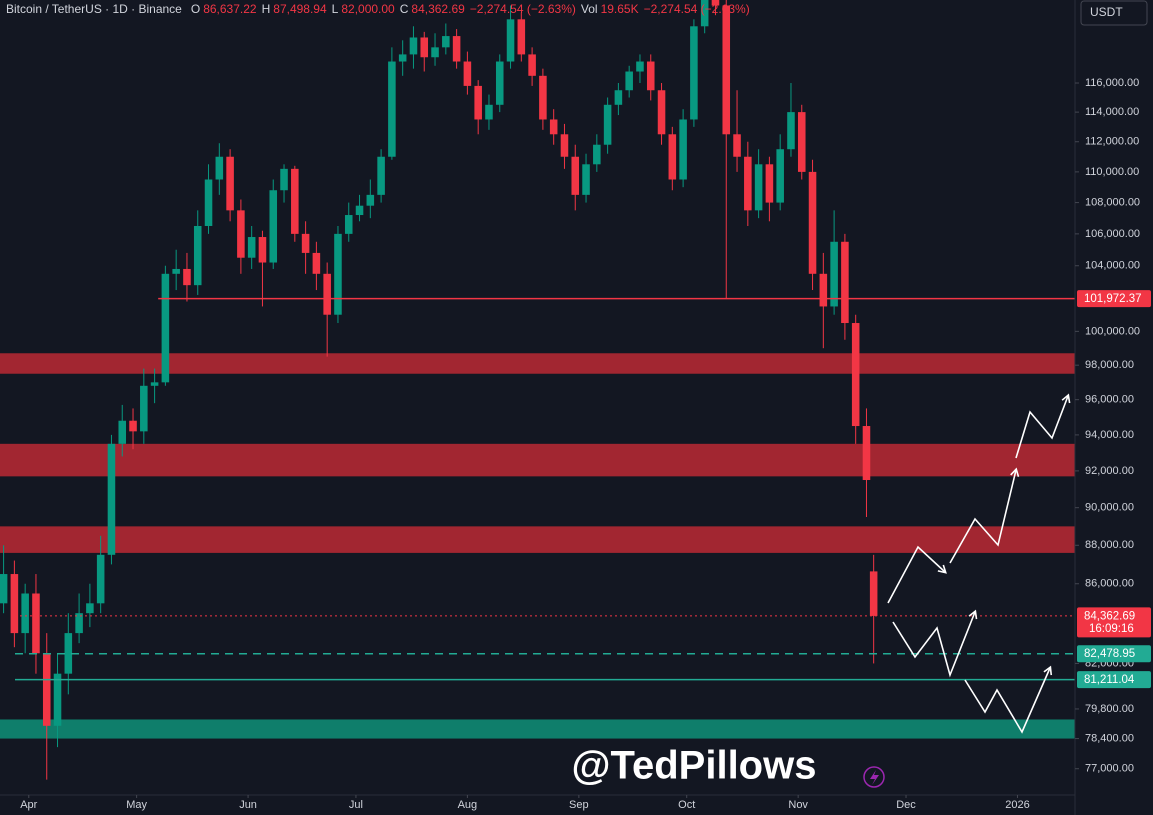  Describe the element at coordinates (1112, 266) in the screenshot. I see `y-tick-label: 104,000.00` at that location.